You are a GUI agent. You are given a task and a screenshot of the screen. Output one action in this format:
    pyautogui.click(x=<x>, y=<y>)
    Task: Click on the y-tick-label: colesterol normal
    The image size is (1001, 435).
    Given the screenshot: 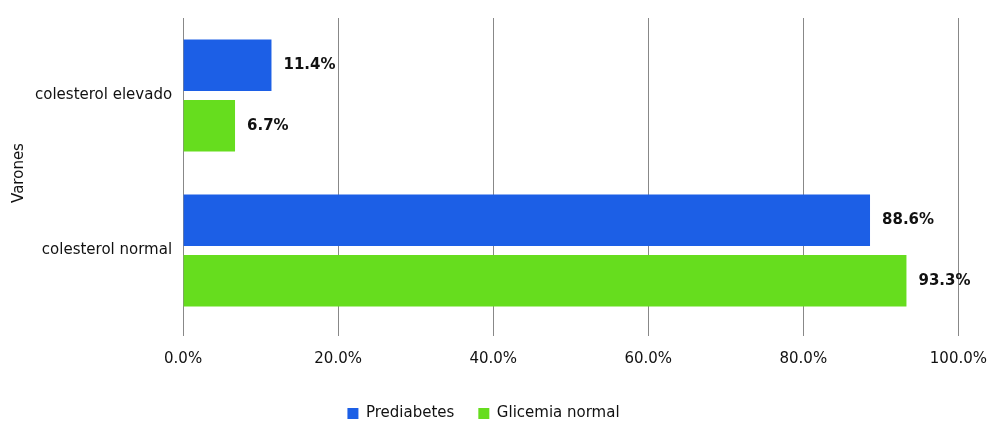 What is the action you would take?
    pyautogui.click(x=107, y=249)
    